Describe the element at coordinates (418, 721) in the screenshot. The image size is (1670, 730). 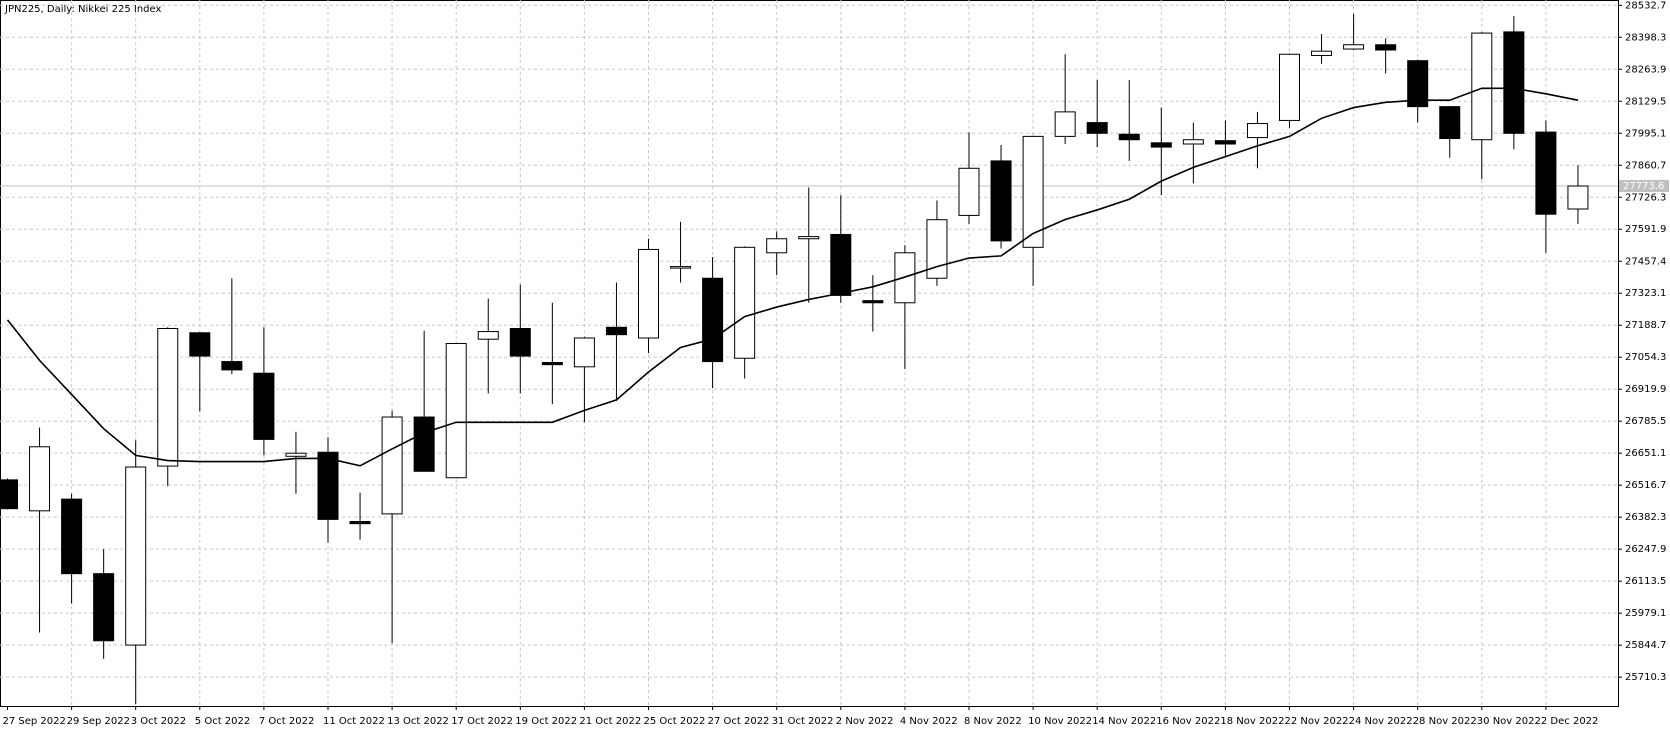
I see `x-tick-label: 13 Oct 2022` at that location.